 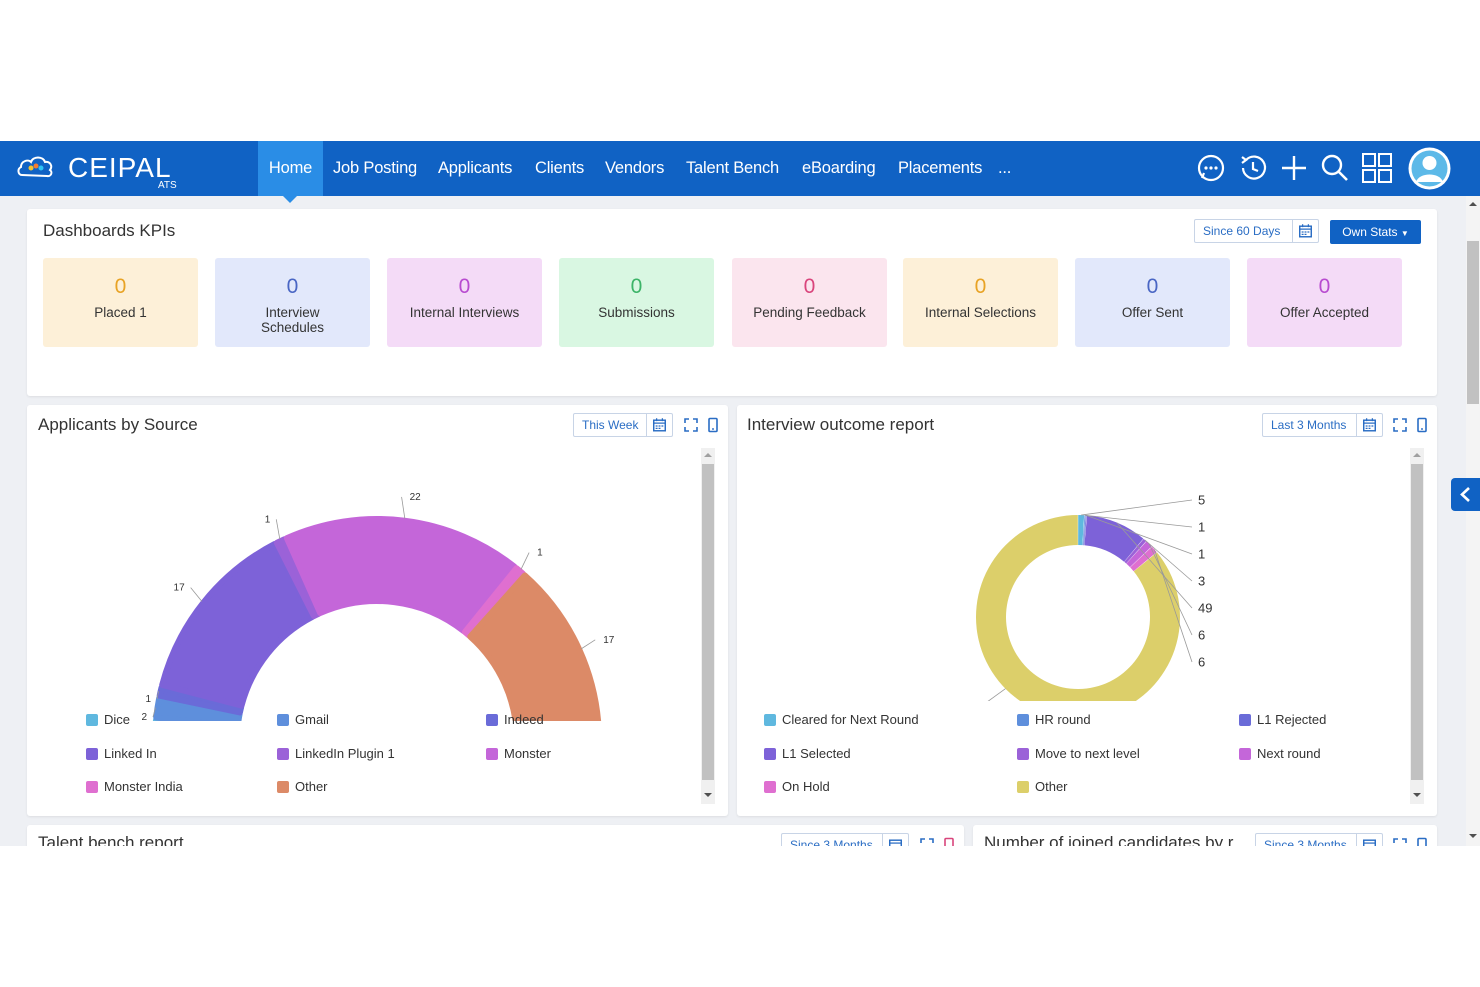 I want to click on slice-next-round, so click(x=1139, y=554).